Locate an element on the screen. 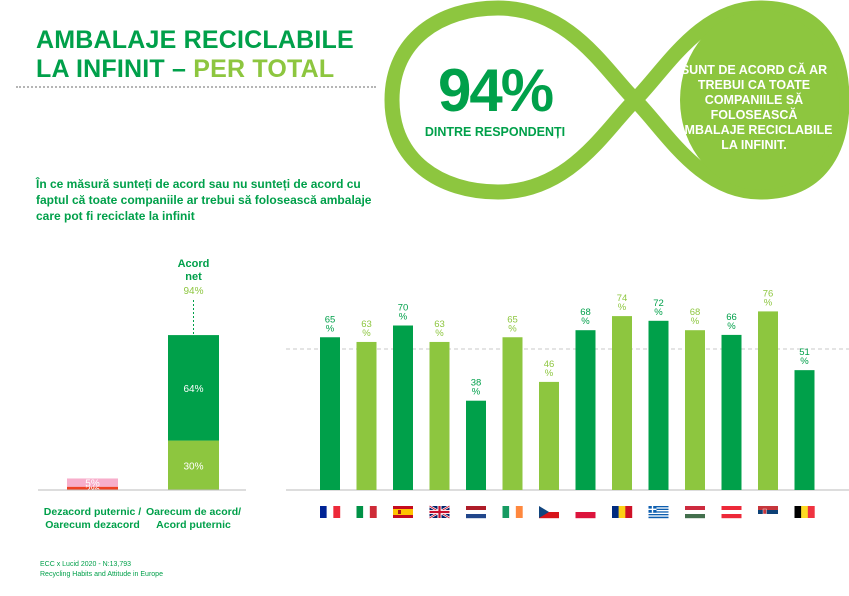  segment-label: 64% is located at coordinates (193, 389).